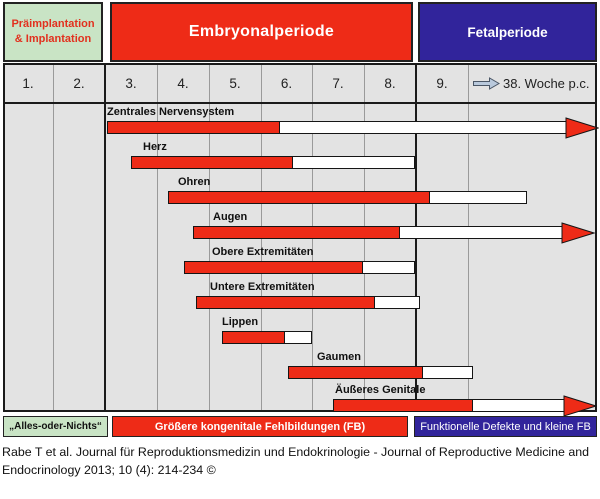 This screenshot has height=499, width=600. I want to click on organ-label-1: Herz, so click(155, 147).